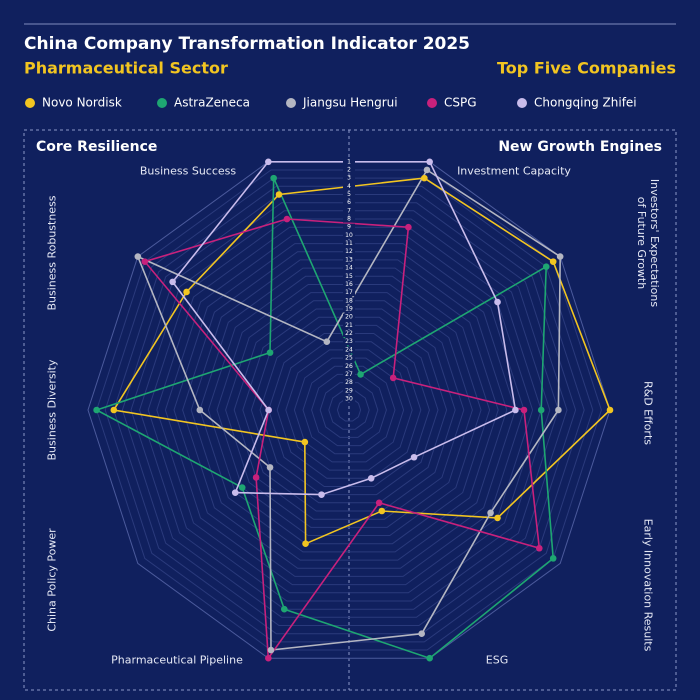 Image resolution: width=700 pixels, height=700 pixels. What do you see at coordinates (188, 171) in the screenshot?
I see `axis-label: Business Success` at bounding box center [188, 171].